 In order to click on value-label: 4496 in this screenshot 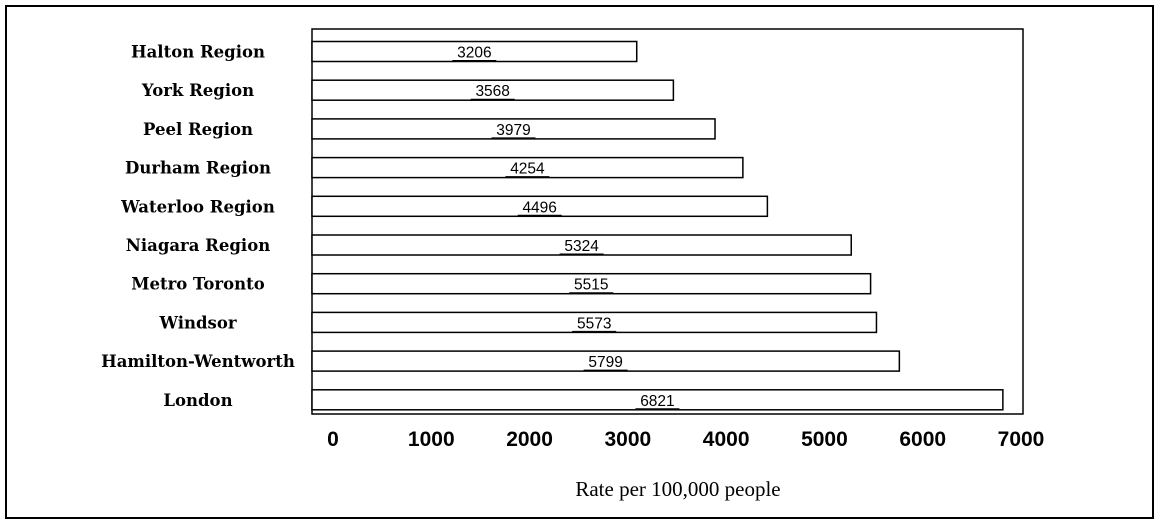, I will do `click(539, 207)`.